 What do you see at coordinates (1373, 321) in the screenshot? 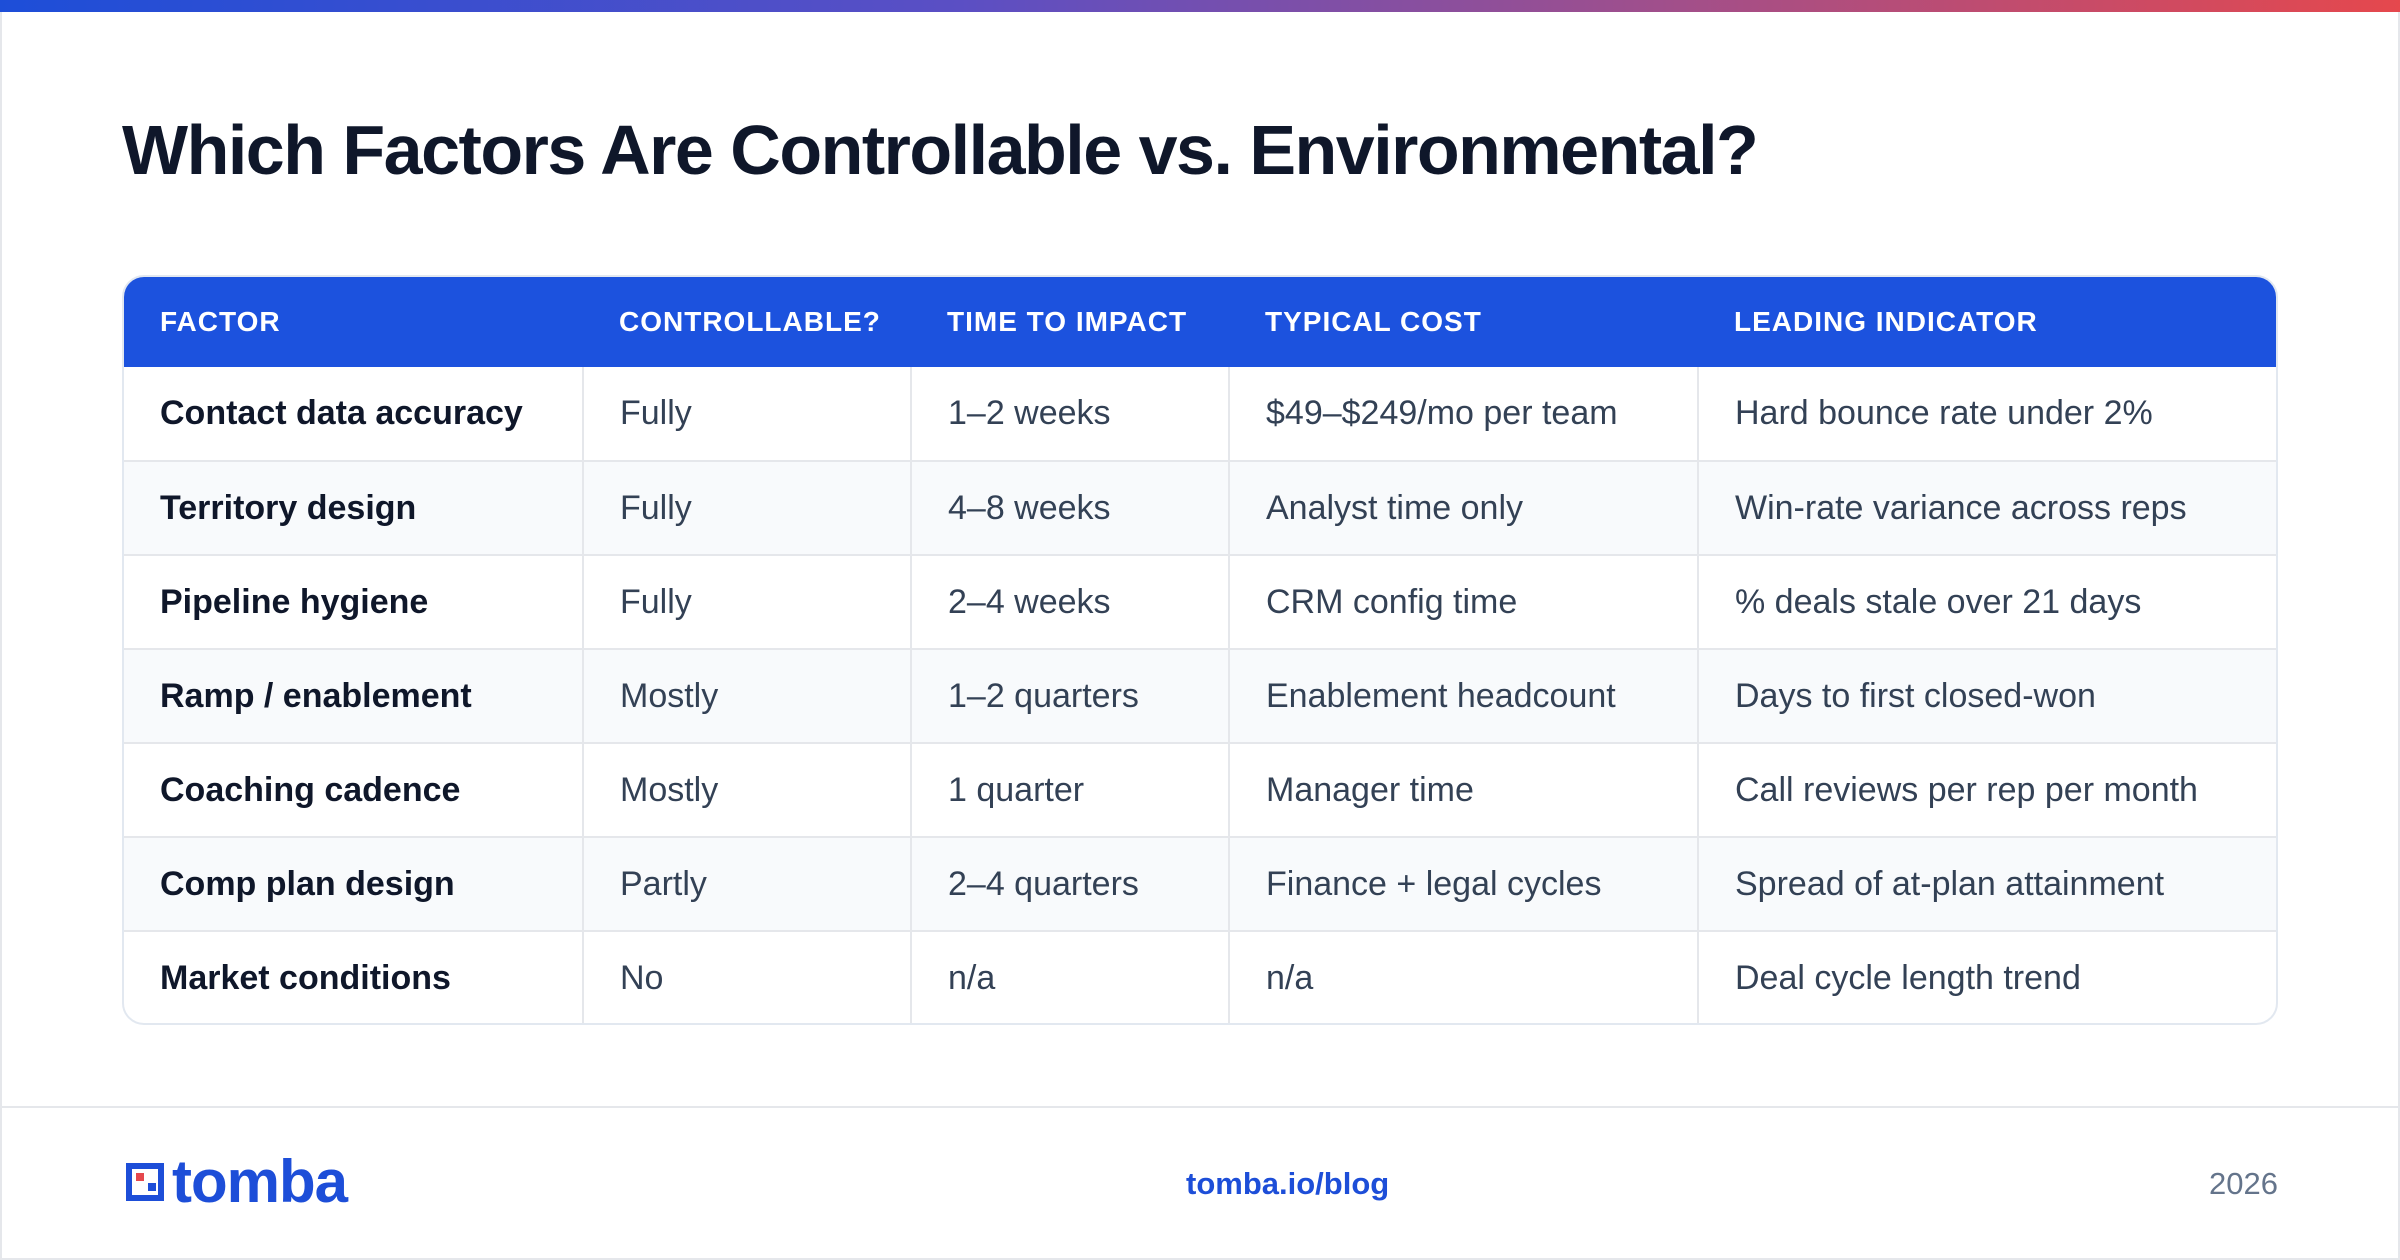
I see `column-header-typical-cost: TYPICAL COST` at bounding box center [1373, 321].